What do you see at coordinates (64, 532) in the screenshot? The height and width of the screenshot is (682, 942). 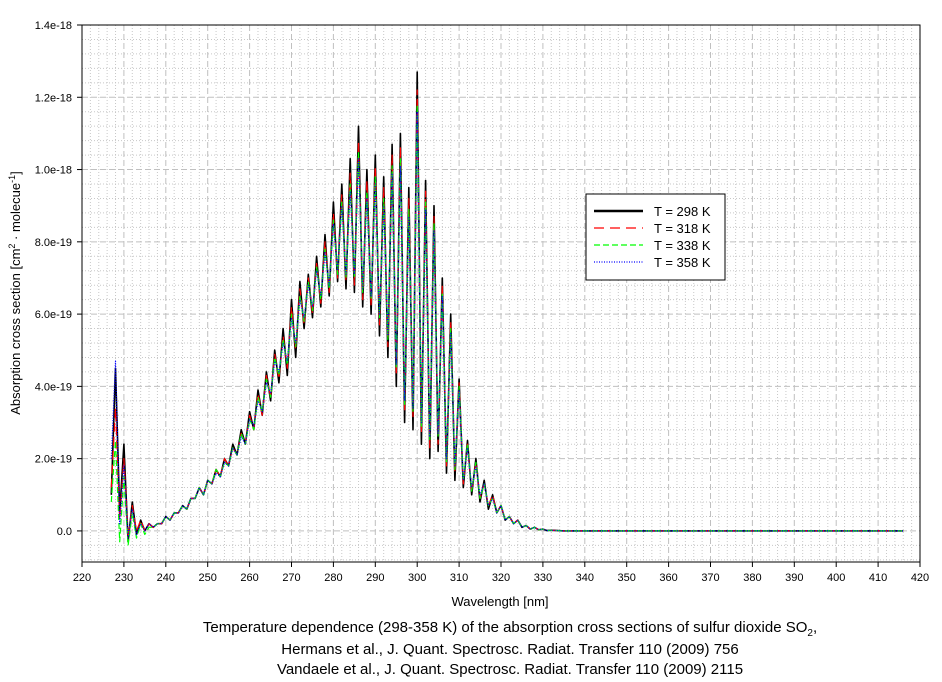 I see `y-tick-label: 0.0` at bounding box center [64, 532].